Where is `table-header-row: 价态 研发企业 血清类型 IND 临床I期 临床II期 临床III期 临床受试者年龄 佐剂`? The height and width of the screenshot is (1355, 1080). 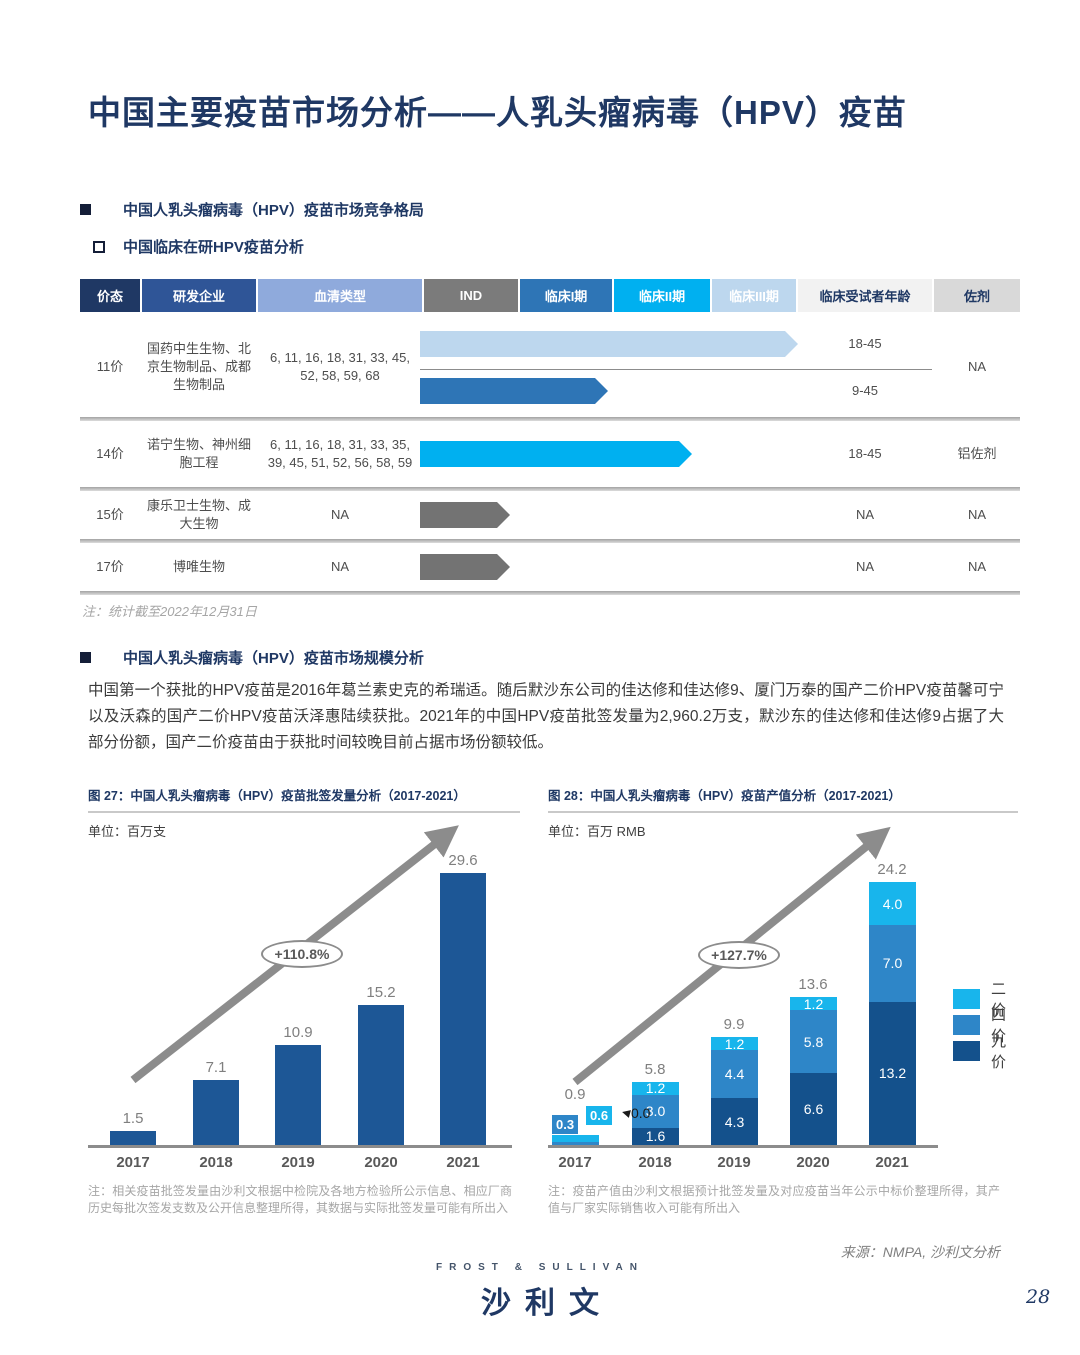 table-header-row: 价态 研发企业 血清类型 IND 临床I期 临床II期 临床III期 临床受试者年龄 佐剂 is located at coordinates (550, 295).